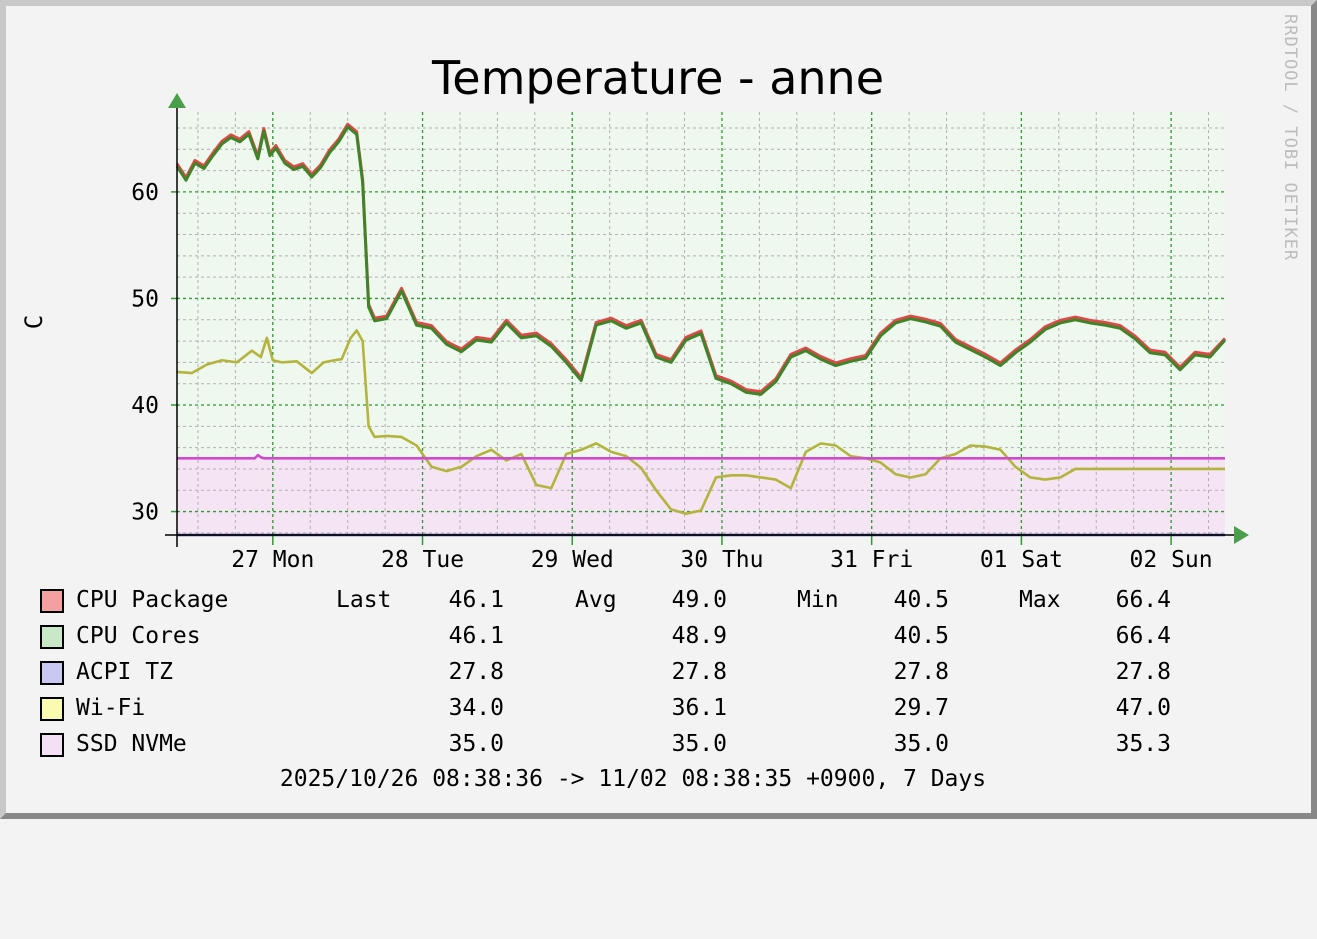  Describe the element at coordinates (145, 193) in the screenshot. I see `y-tick-label: 60` at that location.